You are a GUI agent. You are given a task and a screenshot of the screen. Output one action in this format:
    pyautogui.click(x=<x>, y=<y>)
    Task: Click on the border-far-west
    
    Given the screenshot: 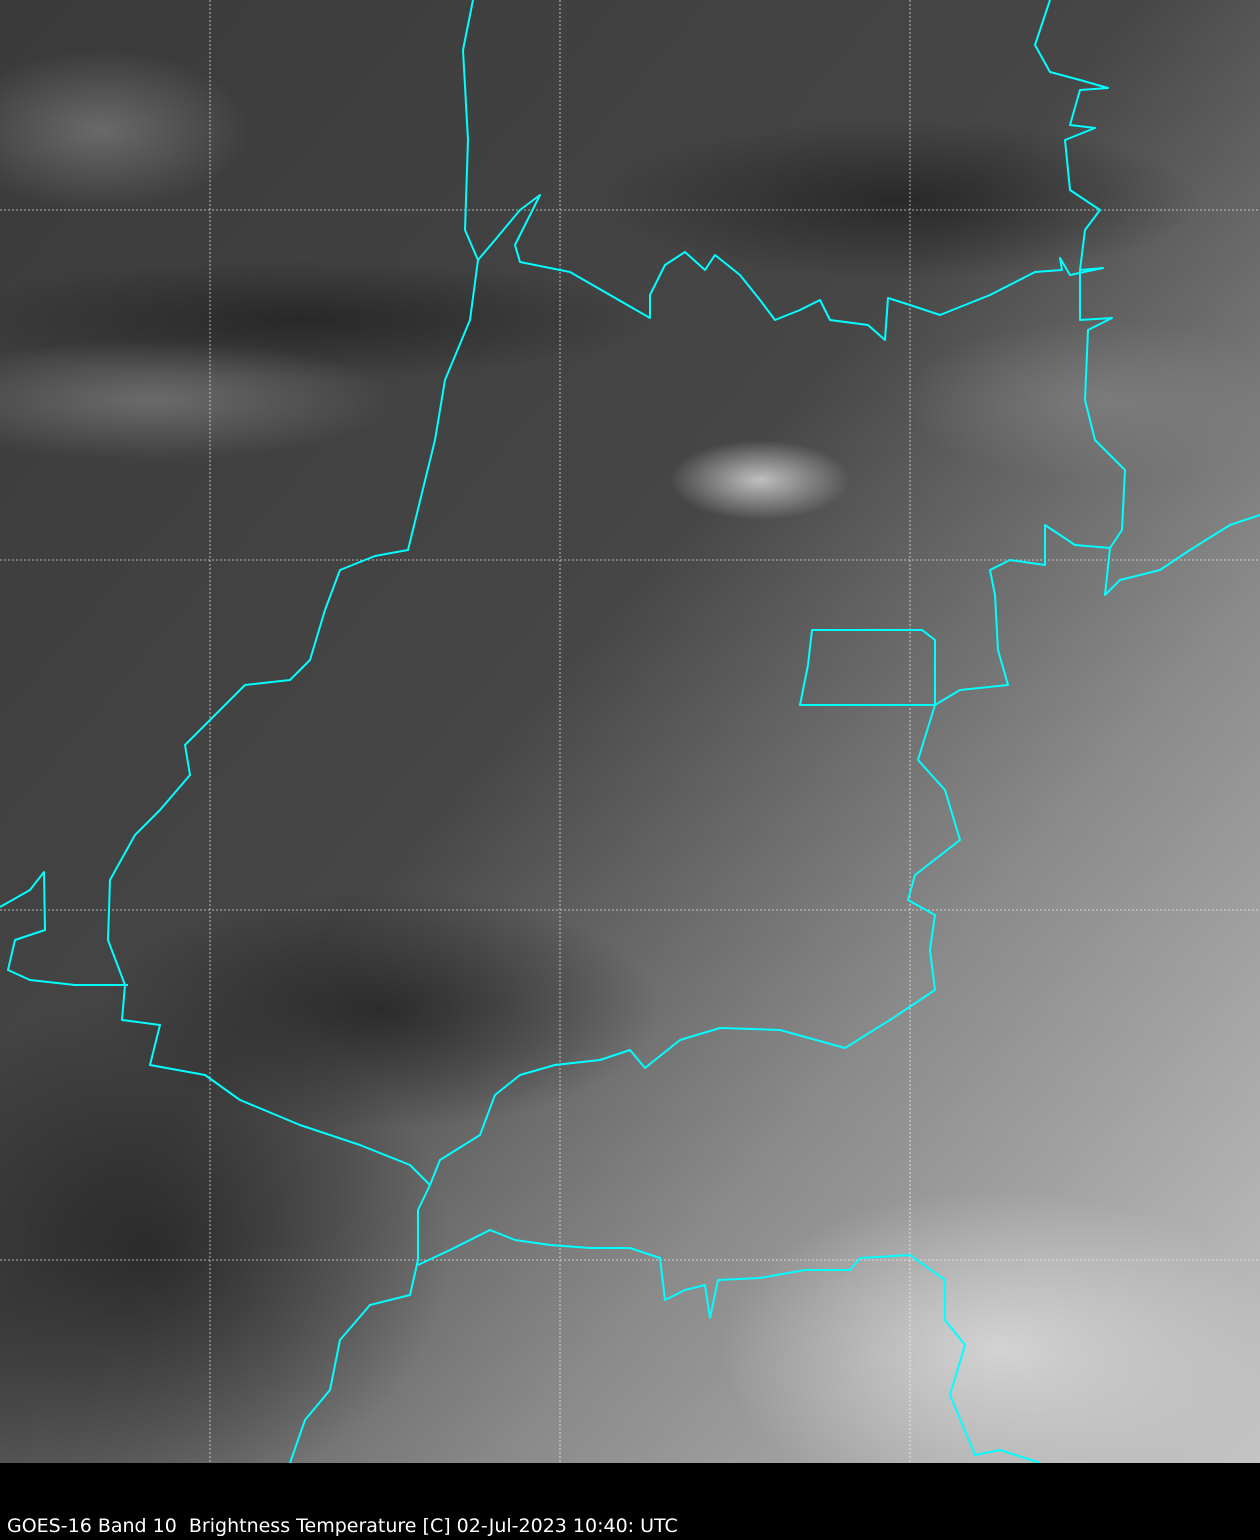 What is the action you would take?
    pyautogui.click(x=64, y=928)
    